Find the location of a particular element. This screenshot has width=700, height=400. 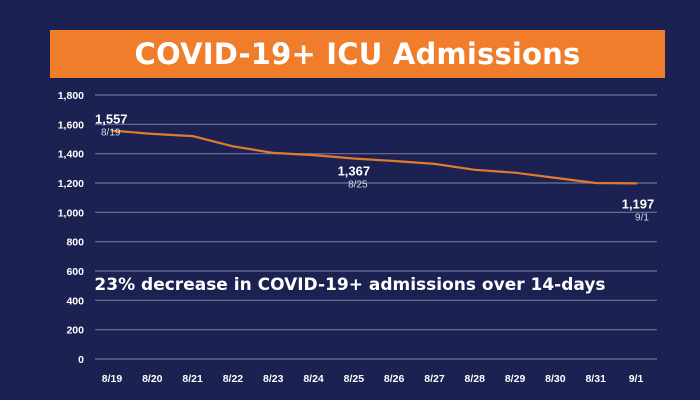

y-tick-label: 1,400 is located at coordinates (71, 155).